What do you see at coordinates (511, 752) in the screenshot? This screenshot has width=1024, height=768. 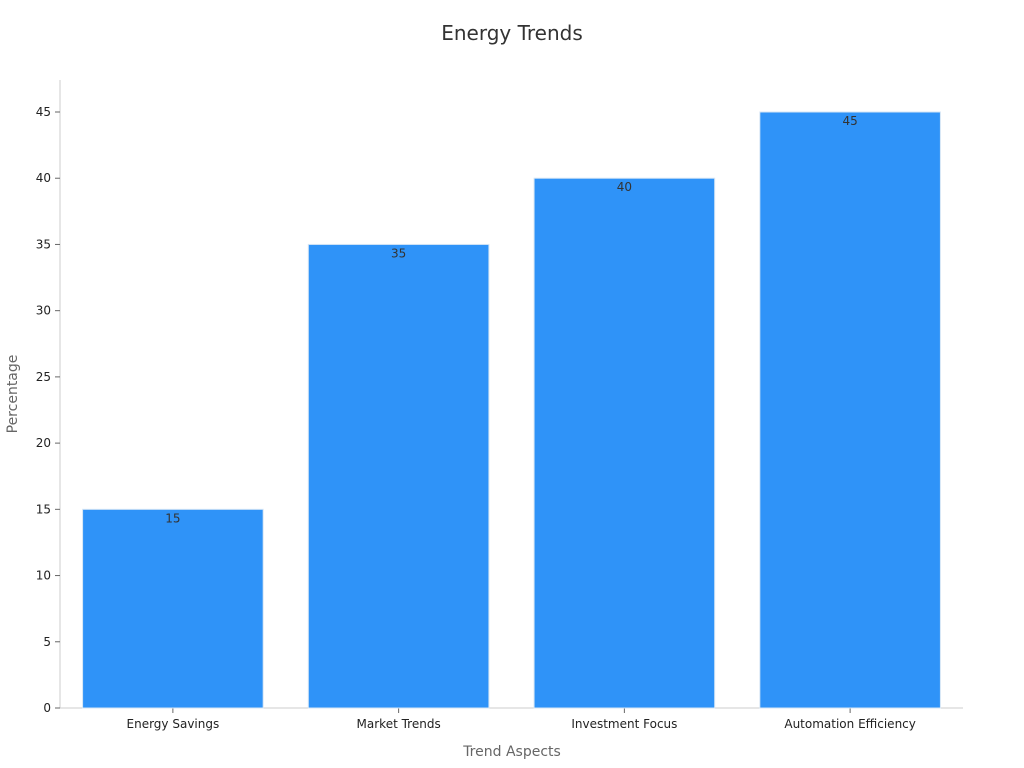 I see `x-axis-label: Trend Aspects` at bounding box center [511, 752].